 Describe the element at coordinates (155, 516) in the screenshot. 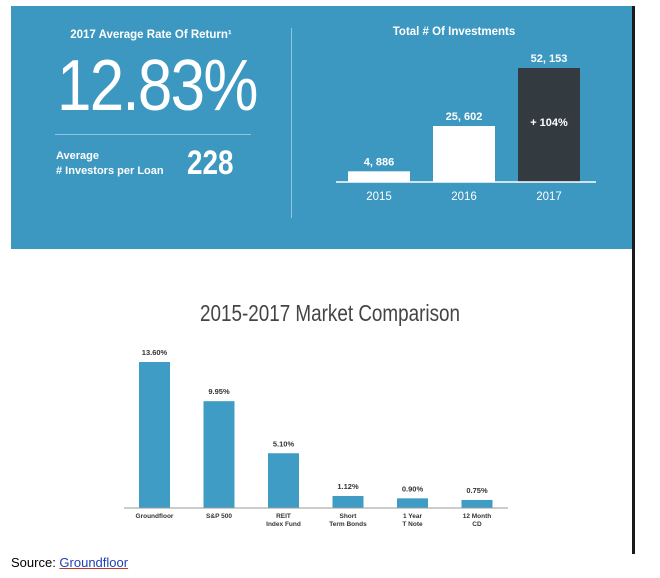

I see `market-category-label: Groundfloor` at that location.